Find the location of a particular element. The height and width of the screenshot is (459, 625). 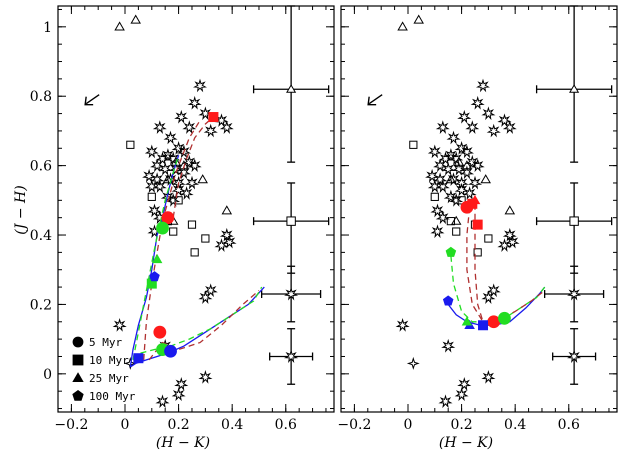

legend-label-5myr: 5 Myr is located at coordinates (105, 342).